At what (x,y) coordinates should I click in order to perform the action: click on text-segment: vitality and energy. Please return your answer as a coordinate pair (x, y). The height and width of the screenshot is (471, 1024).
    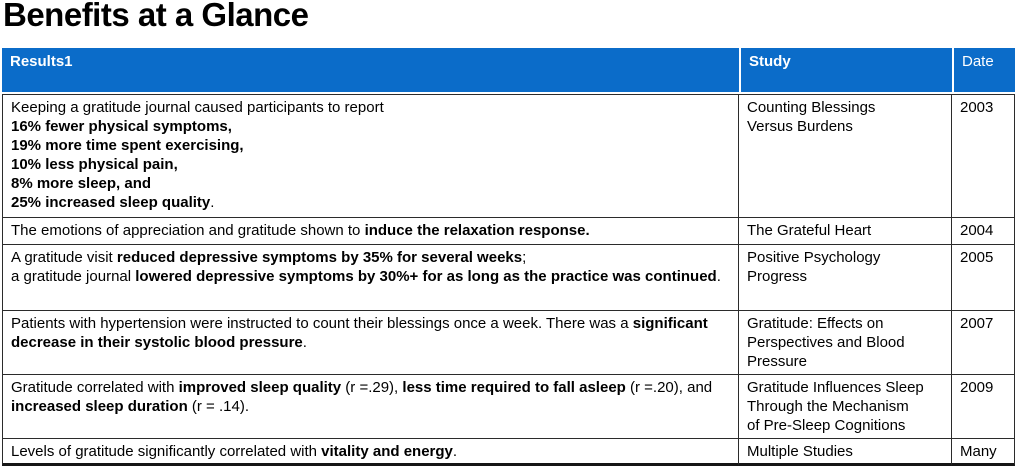
    Looking at the image, I should click on (387, 451).